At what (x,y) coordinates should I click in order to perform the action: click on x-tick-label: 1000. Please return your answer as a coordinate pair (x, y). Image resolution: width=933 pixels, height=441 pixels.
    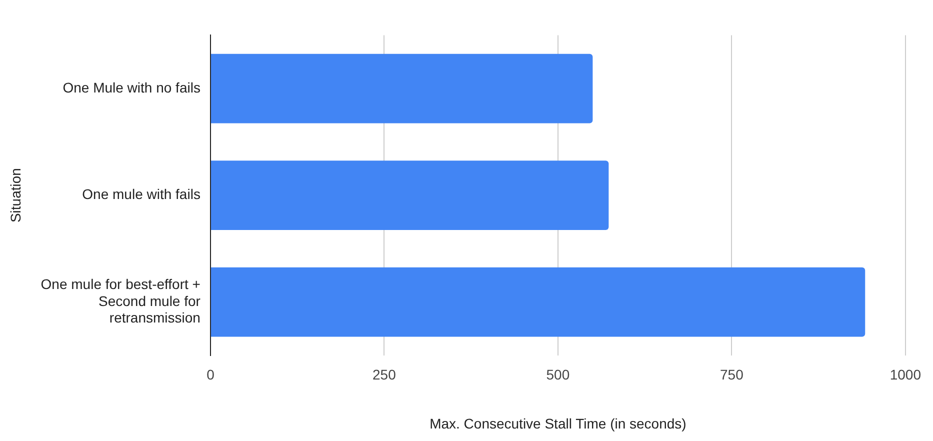
    Looking at the image, I should click on (906, 374).